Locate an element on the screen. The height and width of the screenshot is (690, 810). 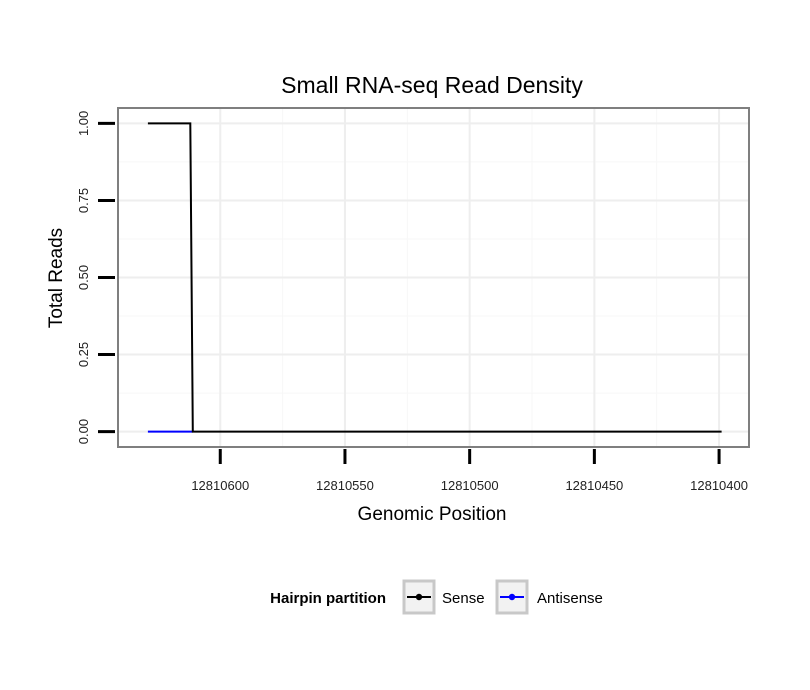
x-axis: 12810600 12810550 12810500 12810450 12810400 is located at coordinates (469, 471).